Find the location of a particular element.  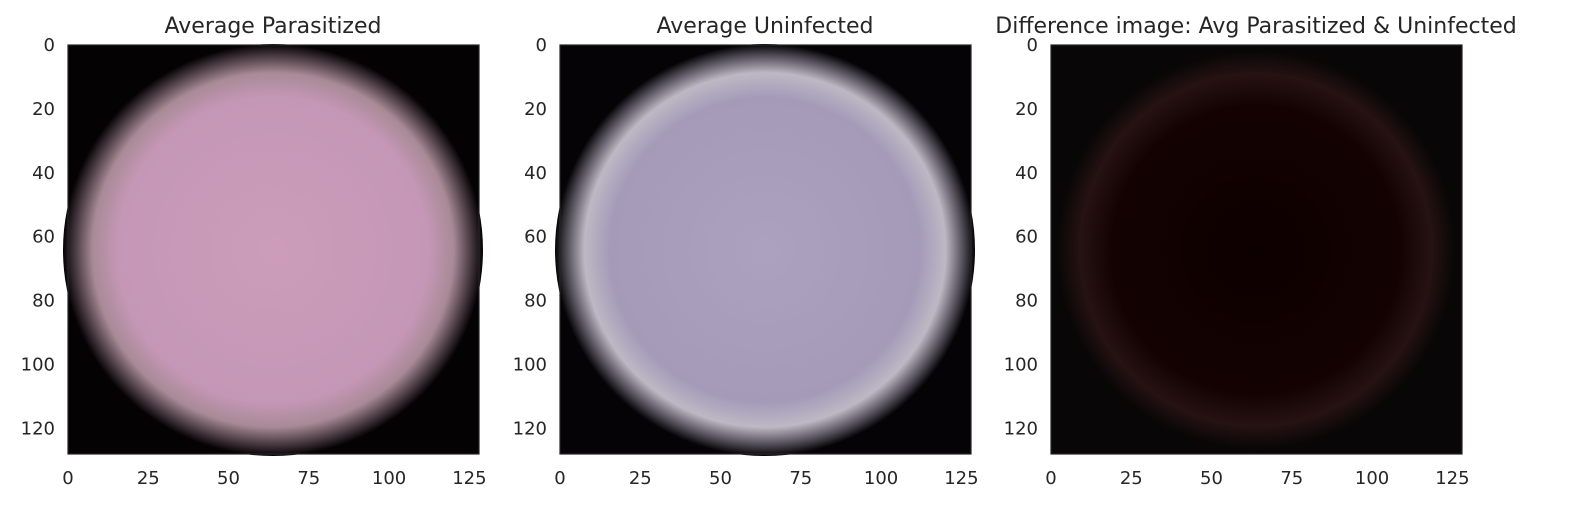

panel-title: Average Parasitized is located at coordinates (273, 26).